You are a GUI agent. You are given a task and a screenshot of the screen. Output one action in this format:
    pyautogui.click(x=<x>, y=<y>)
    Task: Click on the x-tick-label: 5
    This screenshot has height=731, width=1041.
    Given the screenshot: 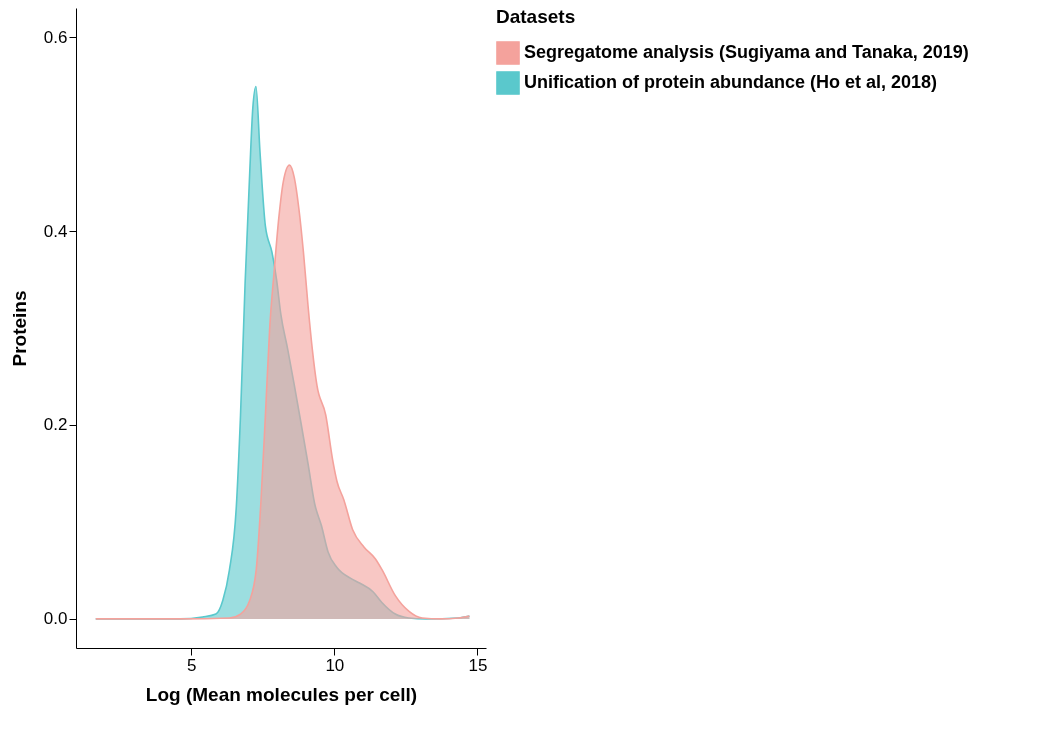 What is the action you would take?
    pyautogui.click(x=192, y=665)
    